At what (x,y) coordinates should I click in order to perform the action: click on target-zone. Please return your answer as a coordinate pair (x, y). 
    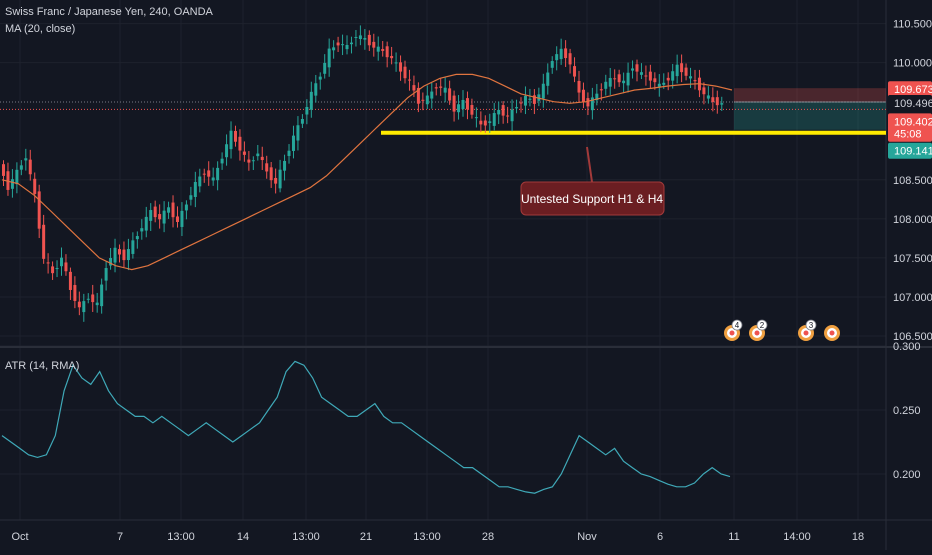
    Looking at the image, I should click on (810, 116).